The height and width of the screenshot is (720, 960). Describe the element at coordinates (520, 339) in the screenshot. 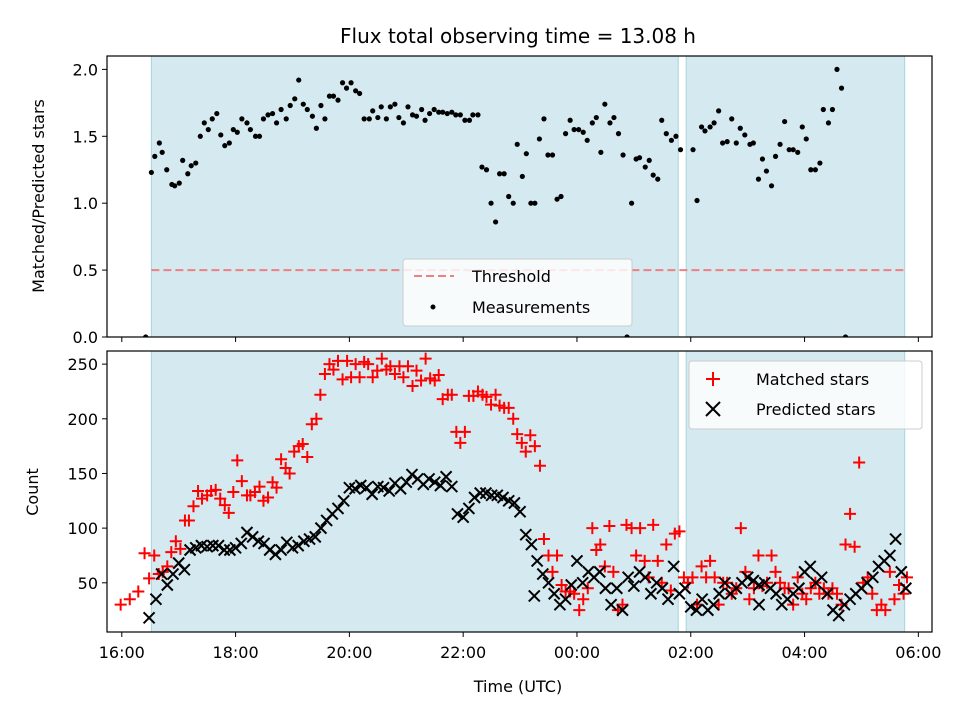

I see `x-axis-ticks-top` at that location.